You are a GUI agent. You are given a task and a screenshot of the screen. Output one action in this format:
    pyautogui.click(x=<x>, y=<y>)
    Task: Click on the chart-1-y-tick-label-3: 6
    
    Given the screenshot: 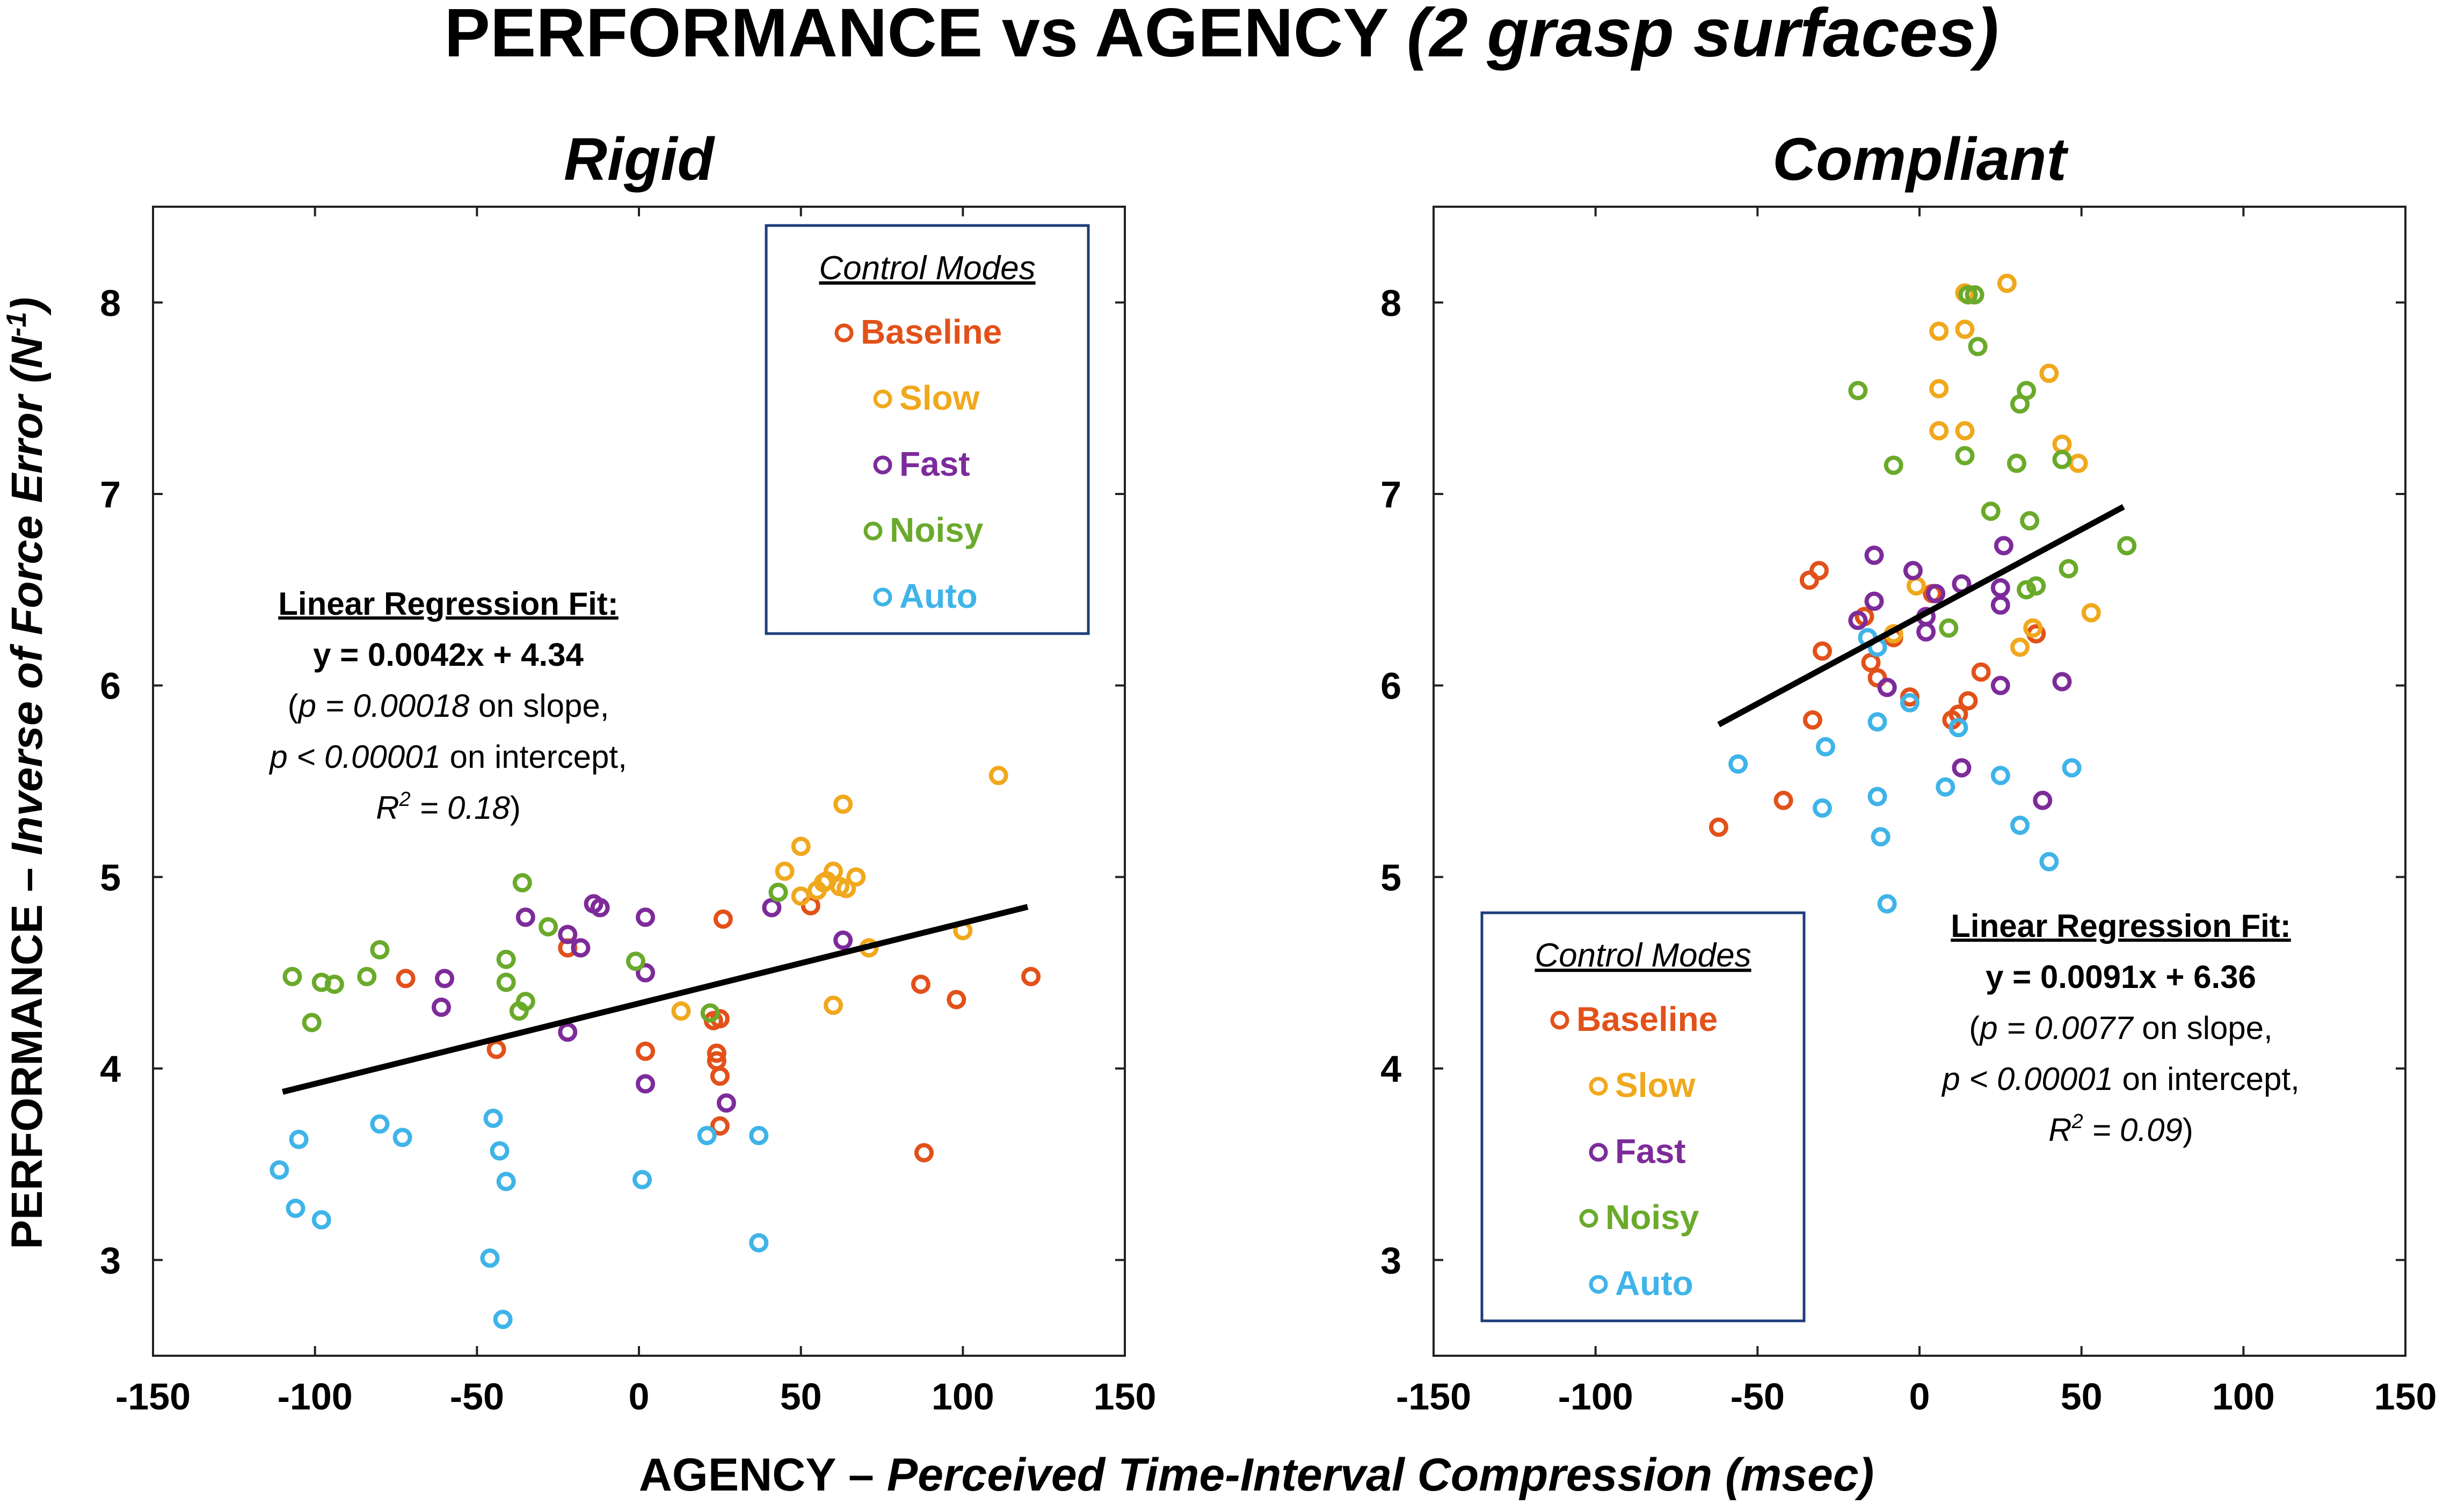 What is the action you would take?
    pyautogui.click(x=1391, y=686)
    